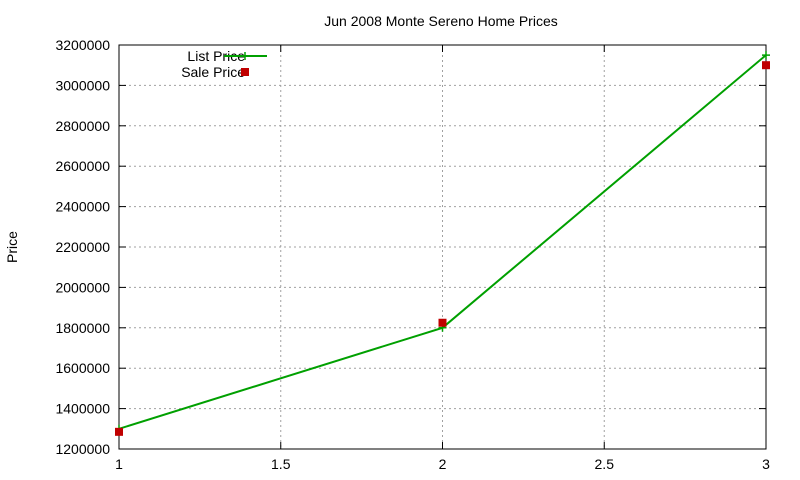 The height and width of the screenshot is (480, 800). What do you see at coordinates (82, 449) in the screenshot?
I see `y-tick-label: 1200000` at bounding box center [82, 449].